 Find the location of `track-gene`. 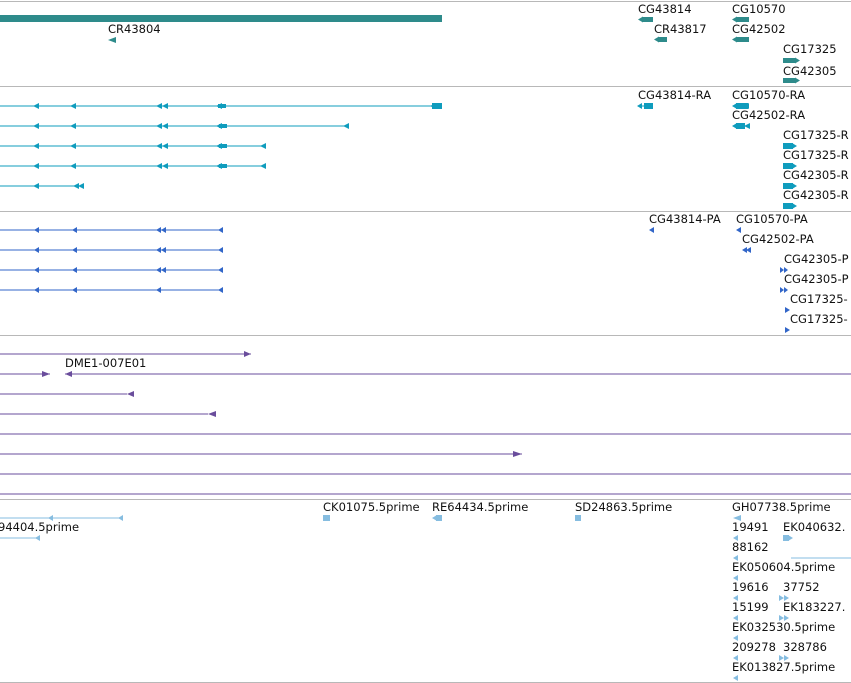

track-gene is located at coordinates (400, 49).